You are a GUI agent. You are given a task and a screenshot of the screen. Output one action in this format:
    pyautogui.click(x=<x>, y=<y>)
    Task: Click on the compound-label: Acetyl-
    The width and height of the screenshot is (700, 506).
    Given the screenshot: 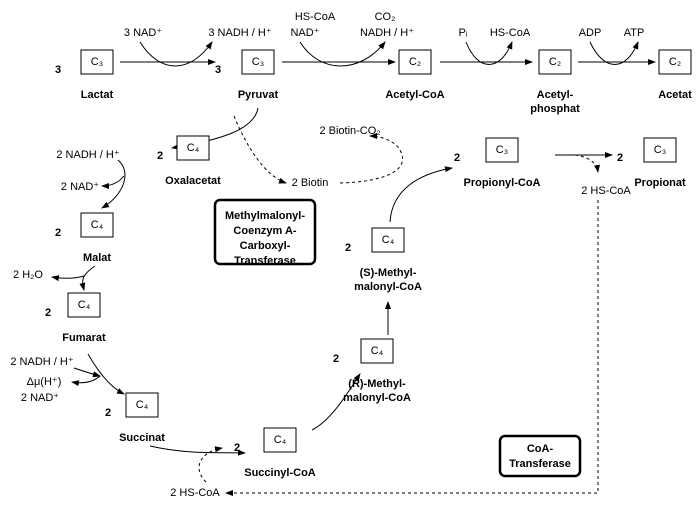 What is the action you would take?
    pyautogui.click(x=555, y=95)
    